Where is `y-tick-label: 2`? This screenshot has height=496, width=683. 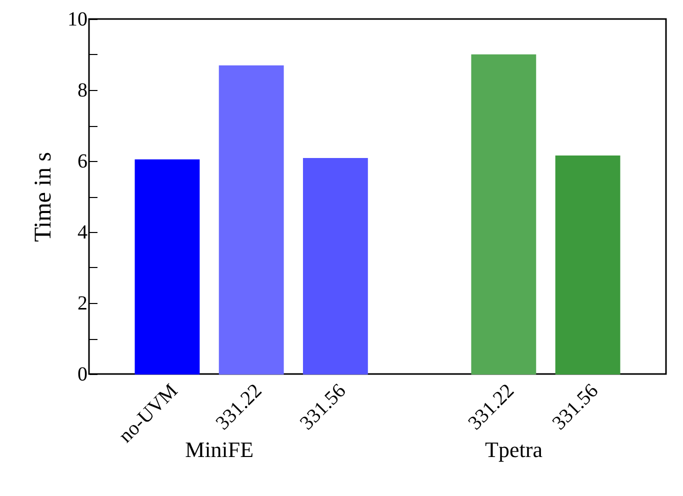
y-tick-label: 2 is located at coordinates (83, 303).